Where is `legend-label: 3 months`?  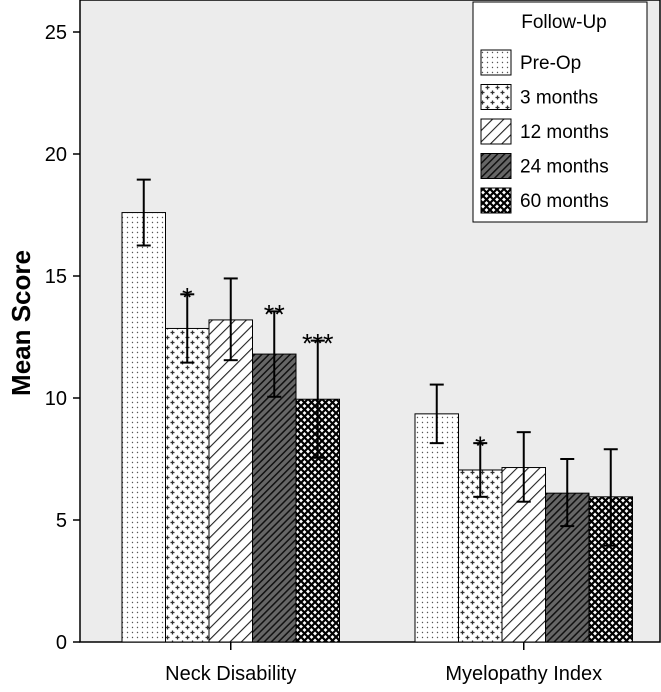
legend-label: 3 months is located at coordinates (559, 98).